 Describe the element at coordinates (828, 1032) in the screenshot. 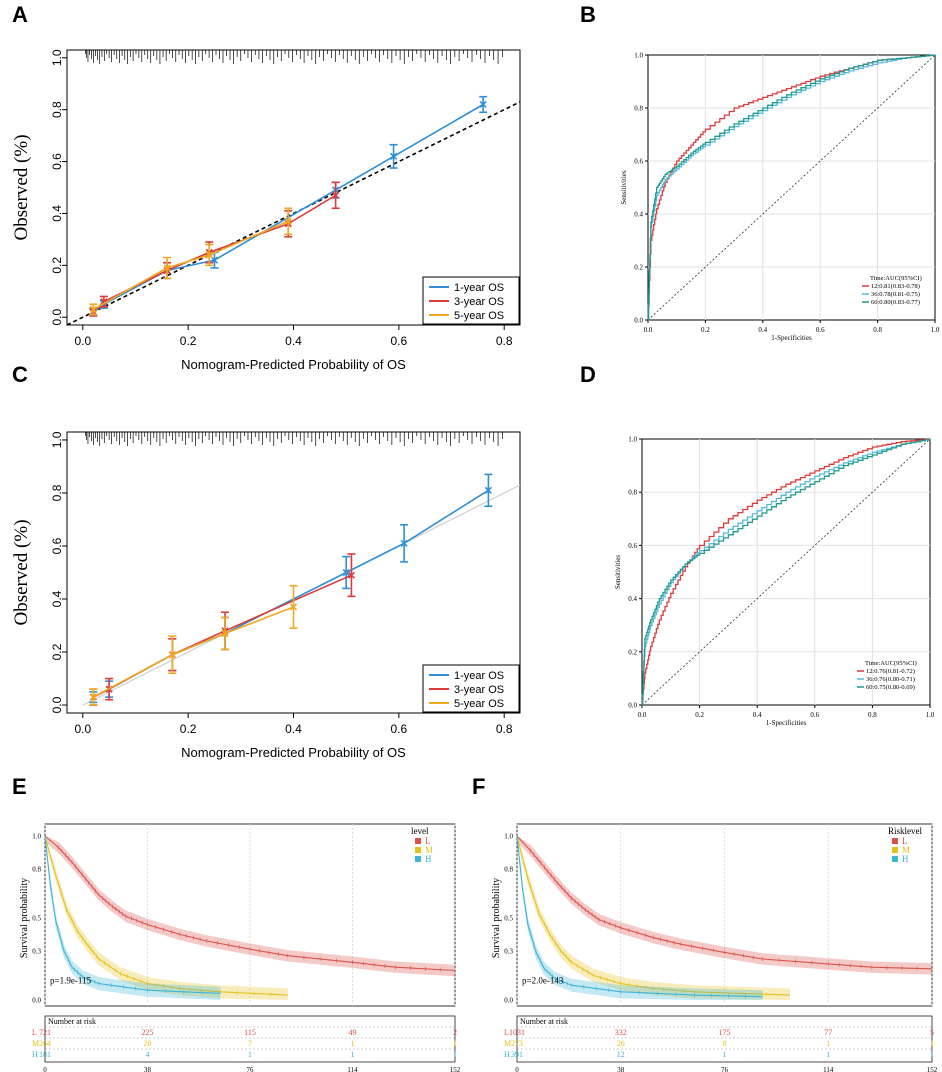

I see `risk-table-cell: 77` at that location.